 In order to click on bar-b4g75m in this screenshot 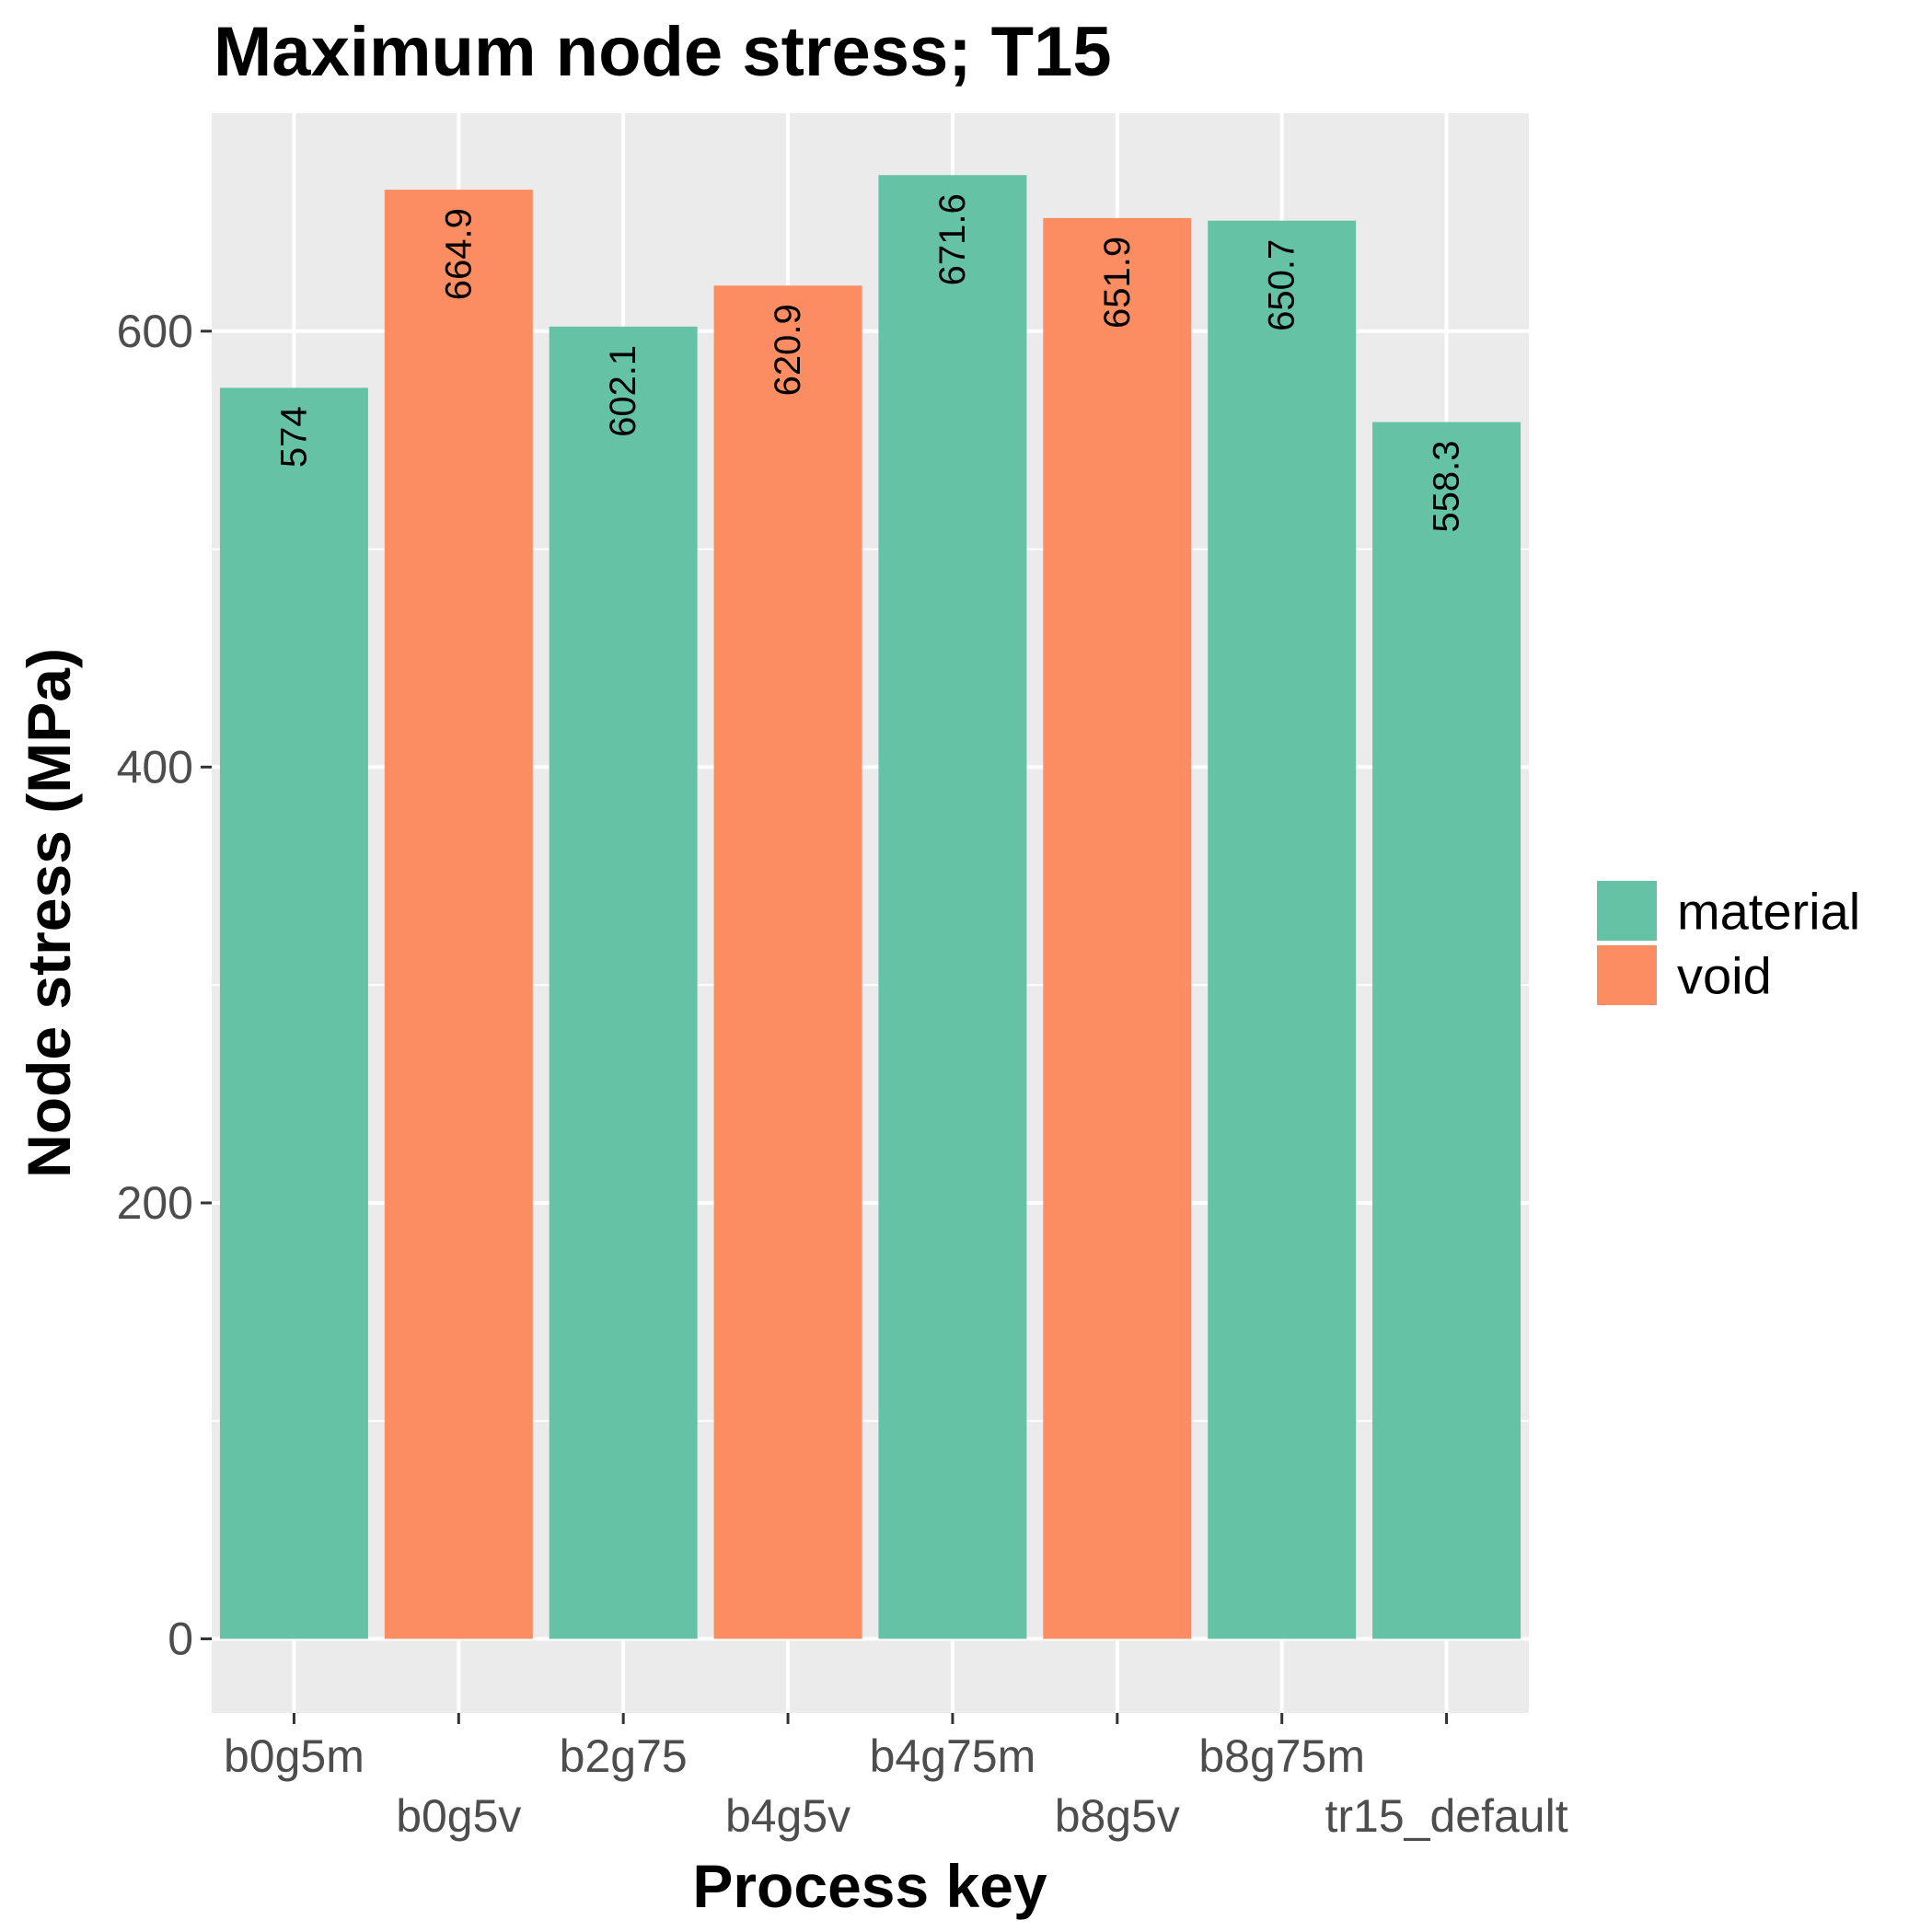, I will do `click(953, 907)`.